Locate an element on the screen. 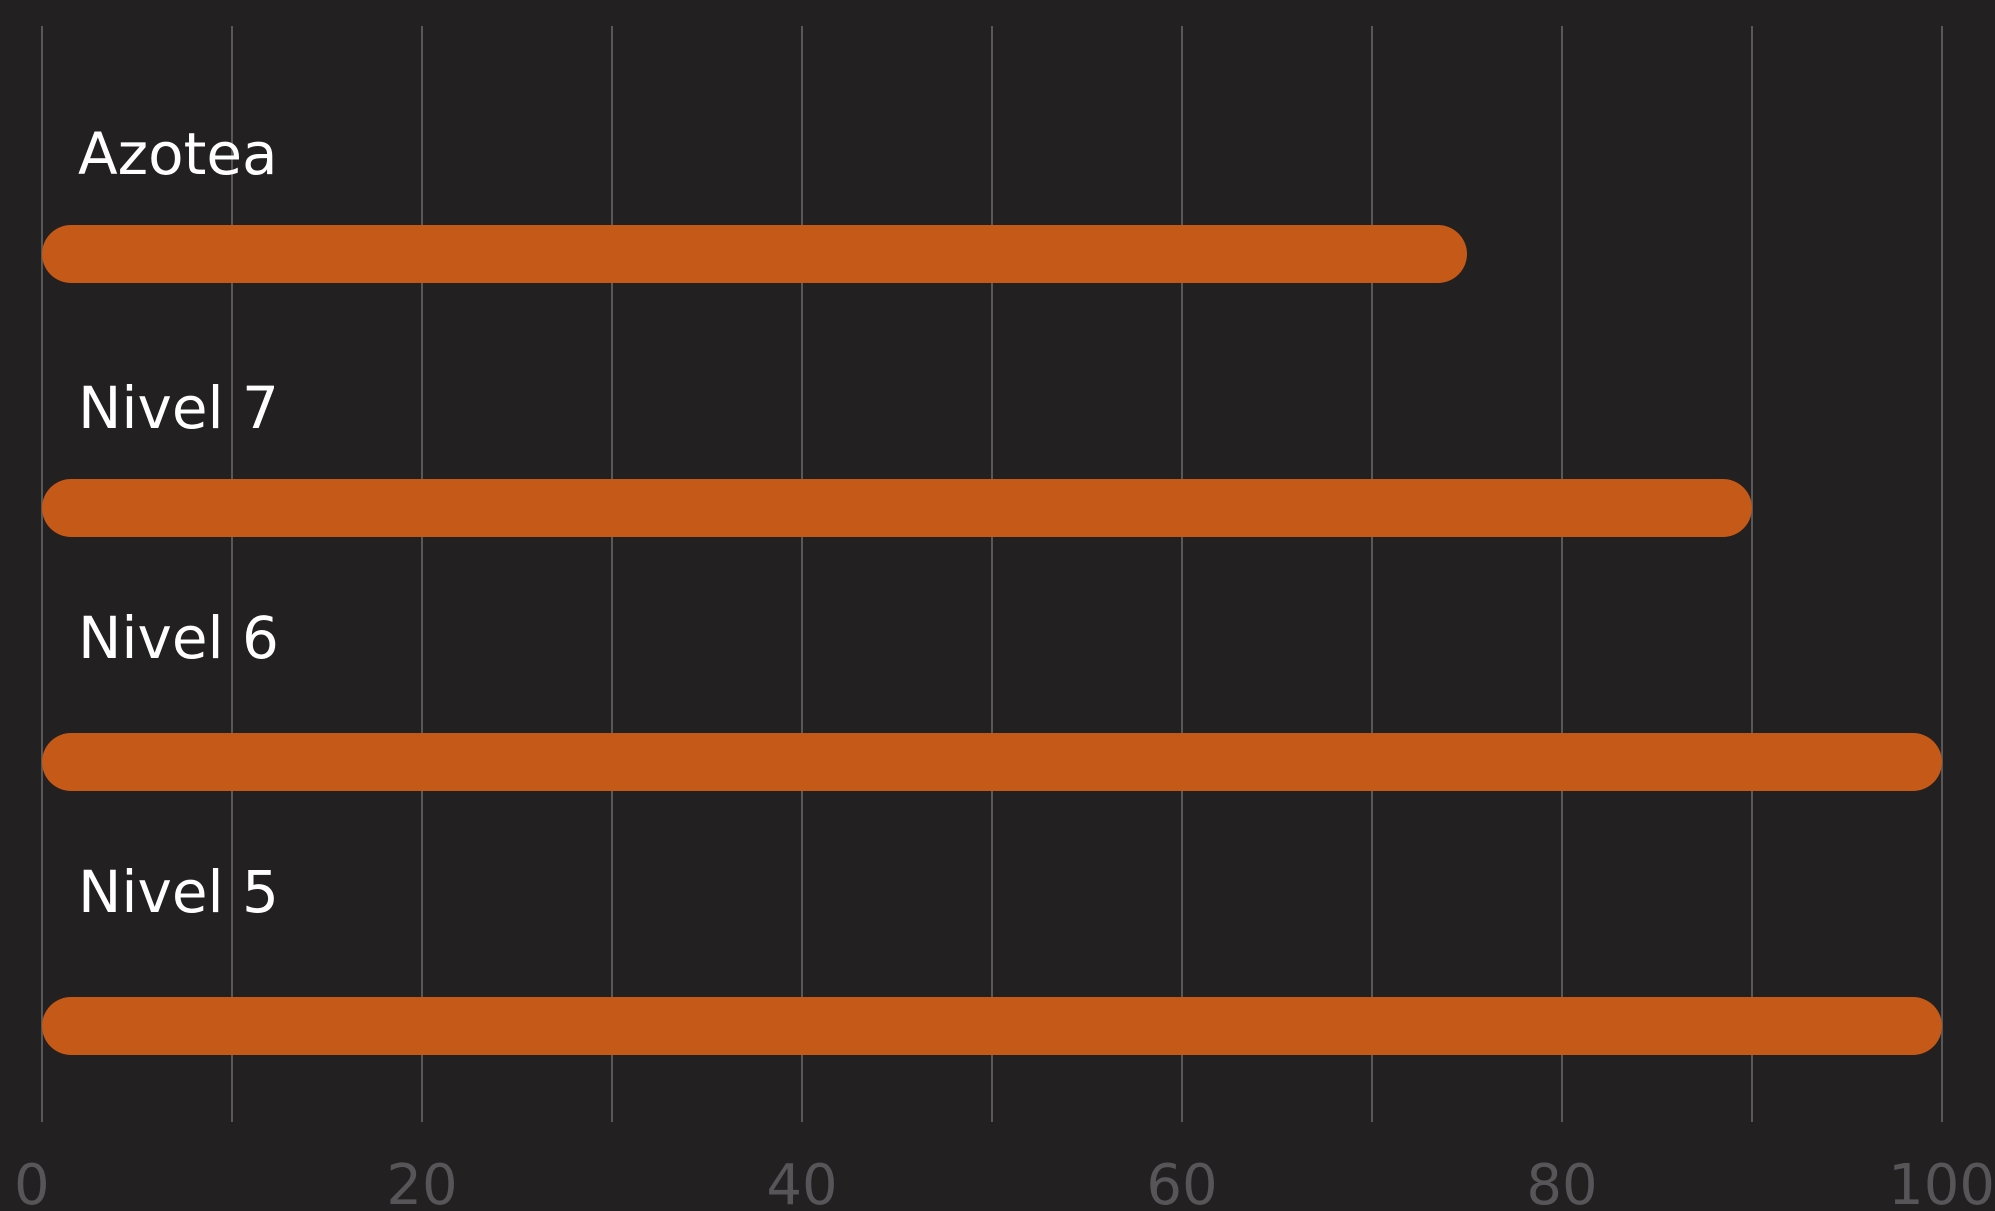  x-tick-label: 0 is located at coordinates (32, 1182).